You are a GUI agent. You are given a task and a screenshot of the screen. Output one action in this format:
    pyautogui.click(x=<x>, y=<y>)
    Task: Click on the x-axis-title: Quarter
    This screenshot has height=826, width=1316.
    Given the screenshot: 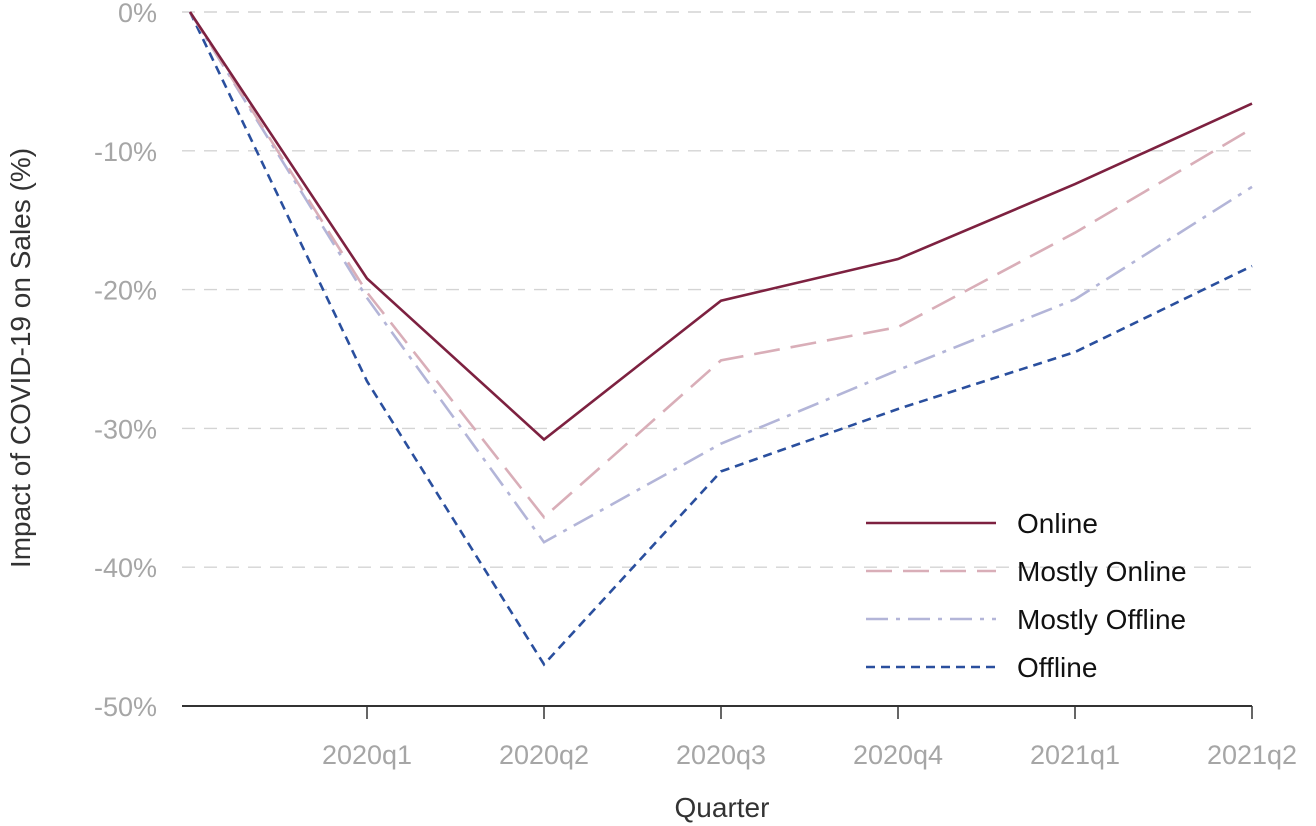 What is the action you would take?
    pyautogui.click(x=722, y=807)
    